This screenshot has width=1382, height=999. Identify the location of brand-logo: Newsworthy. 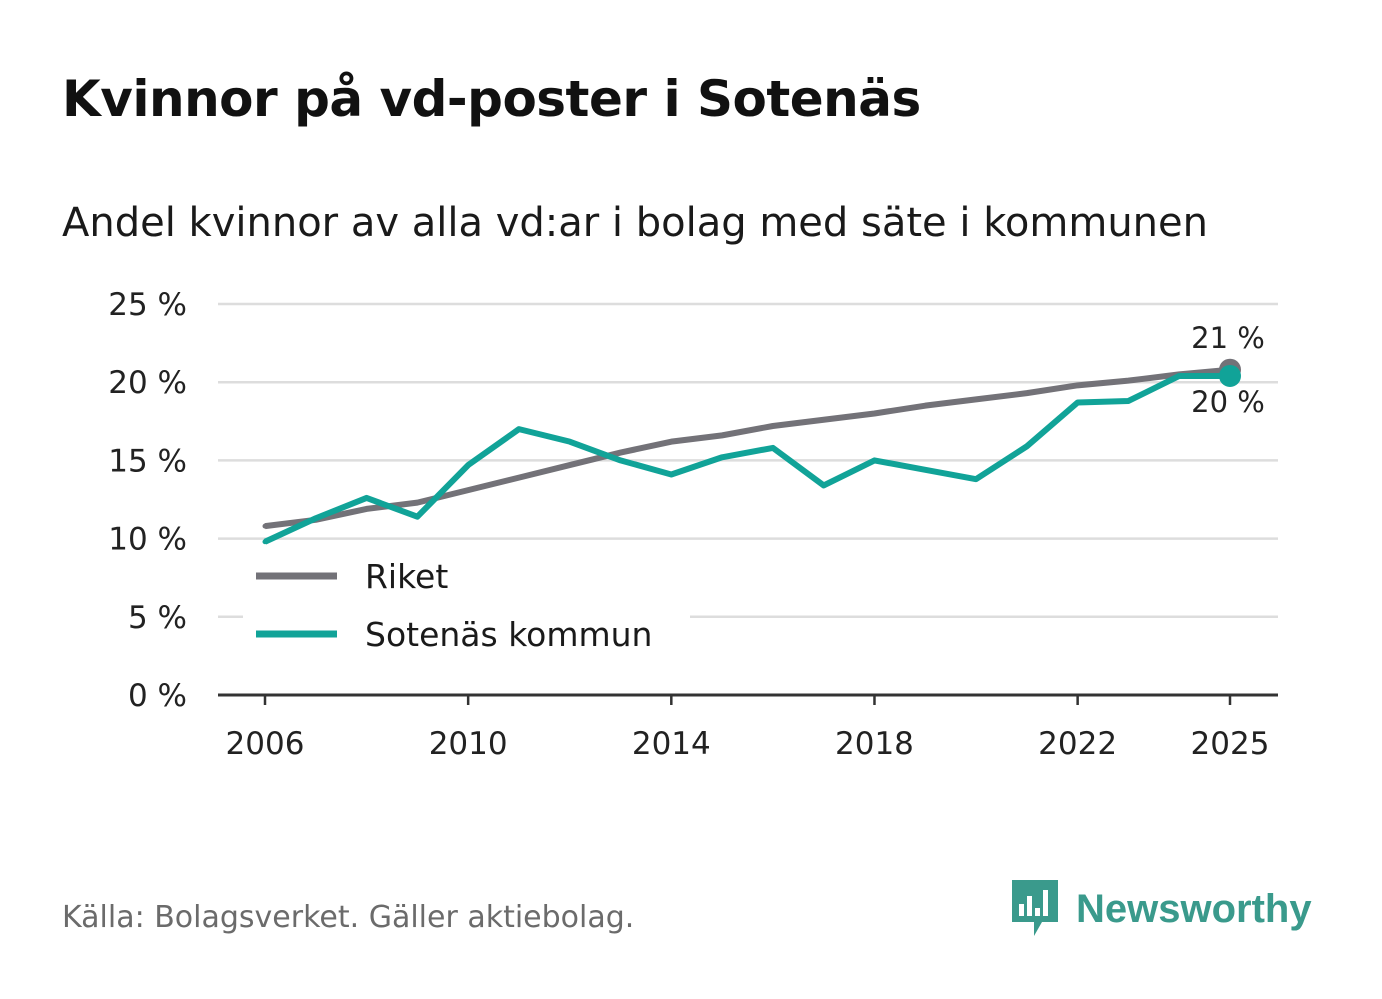
(1161, 909).